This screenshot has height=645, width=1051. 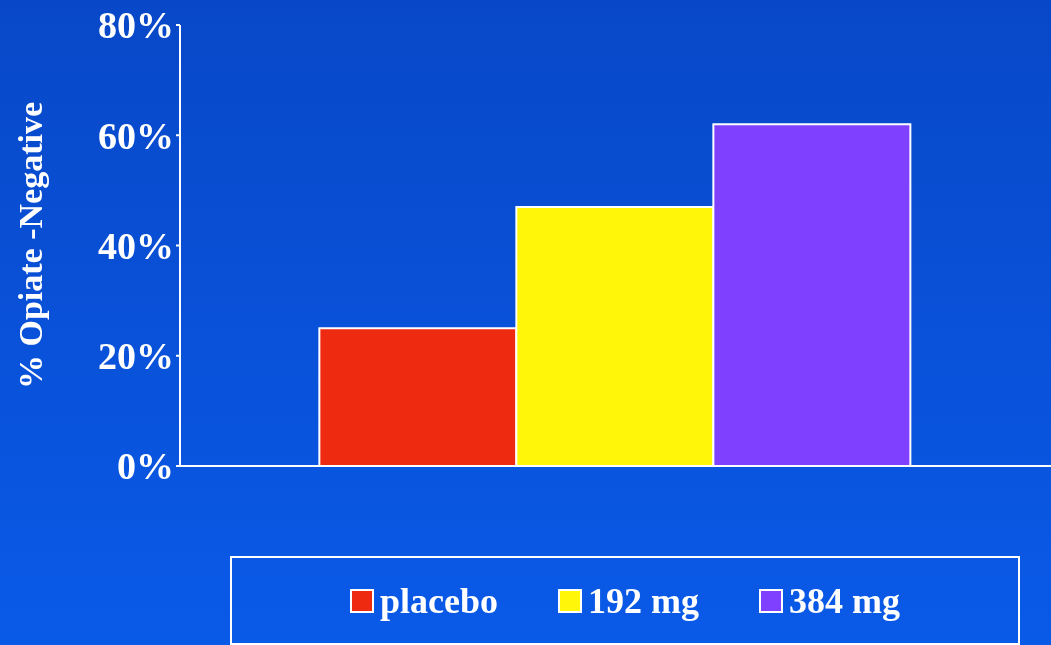 I want to click on y-axis-title: % Opiate -Negative, so click(x=31, y=245).